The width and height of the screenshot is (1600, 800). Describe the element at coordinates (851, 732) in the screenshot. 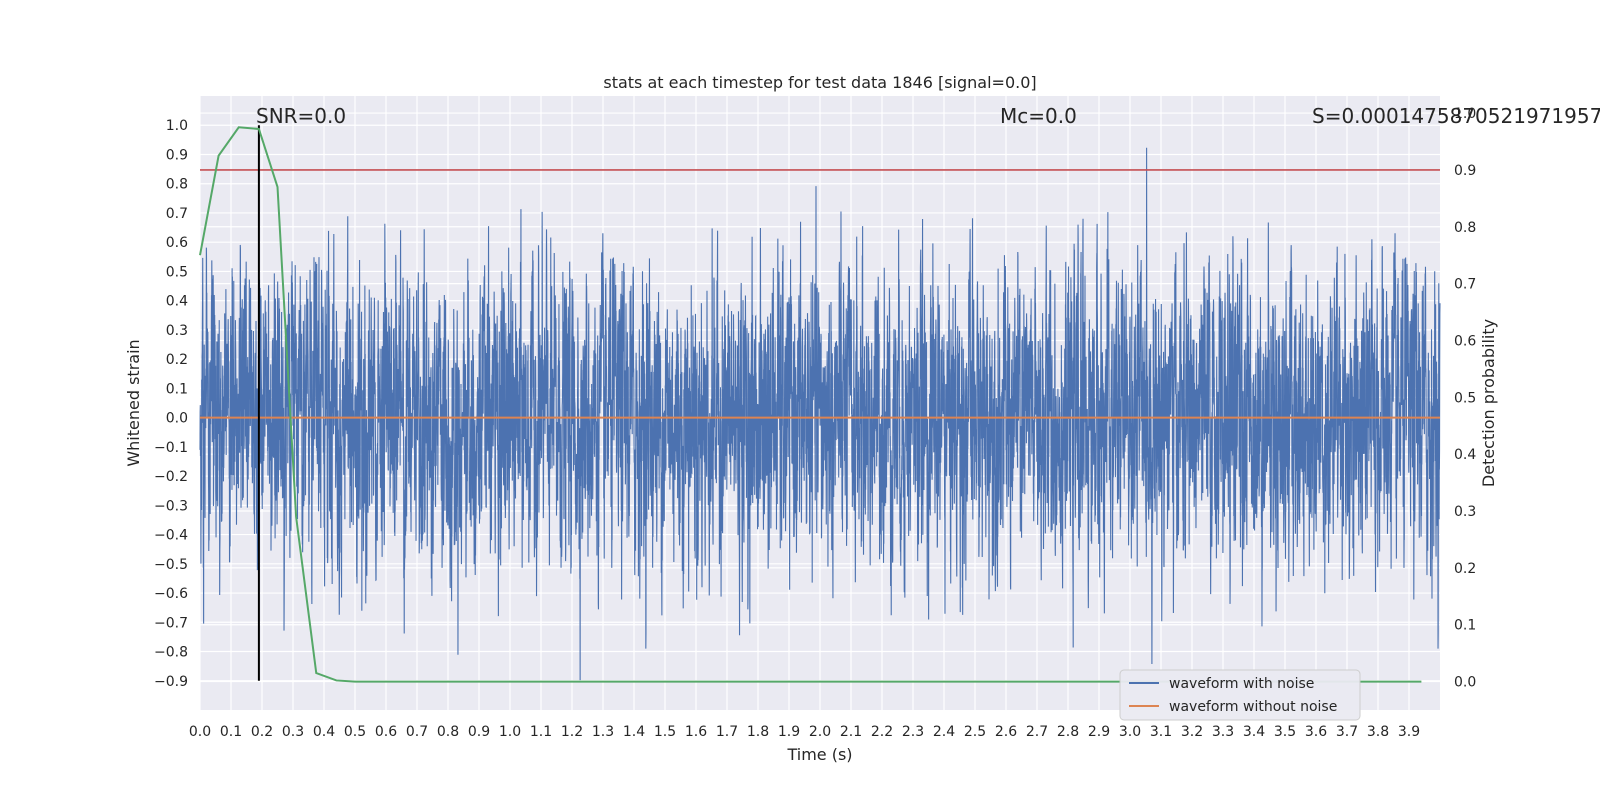

I see `x-tick-label: 2.1` at that location.